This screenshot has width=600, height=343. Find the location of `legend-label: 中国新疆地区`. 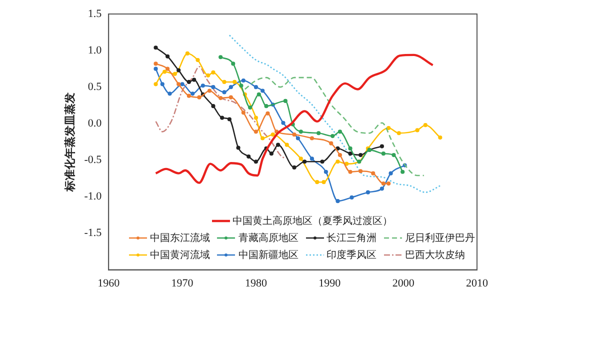

legend-label: 中国新疆地区 is located at coordinates (268, 255).